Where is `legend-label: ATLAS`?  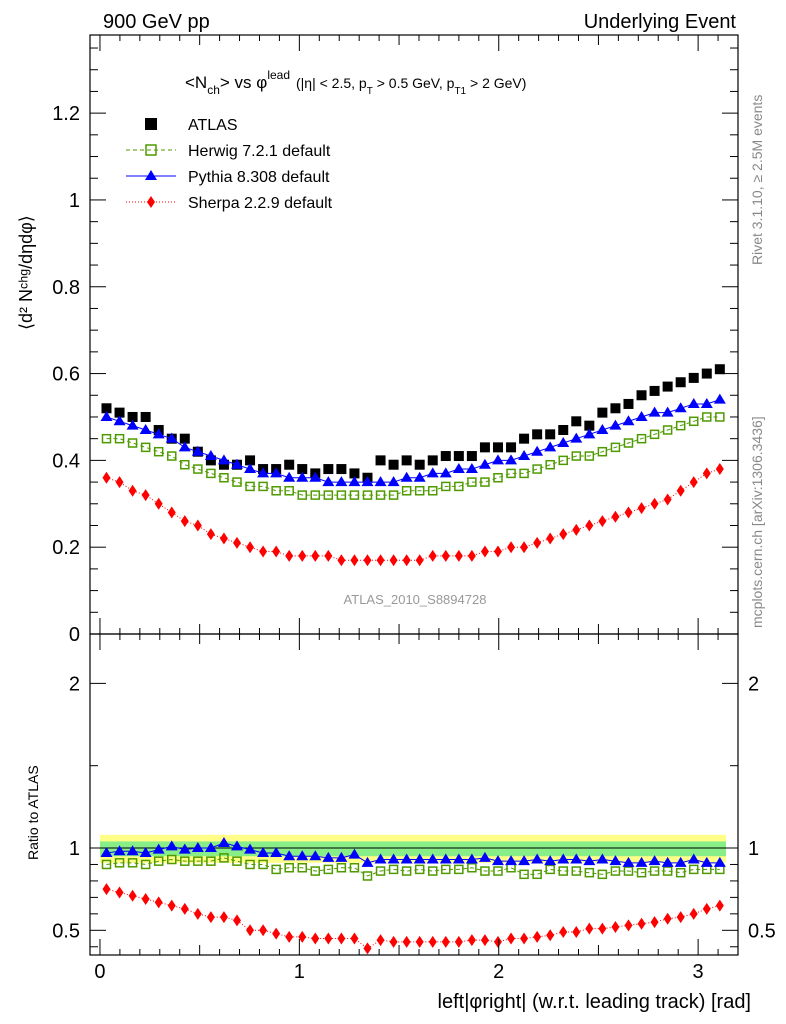
legend-label: ATLAS is located at coordinates (213, 125).